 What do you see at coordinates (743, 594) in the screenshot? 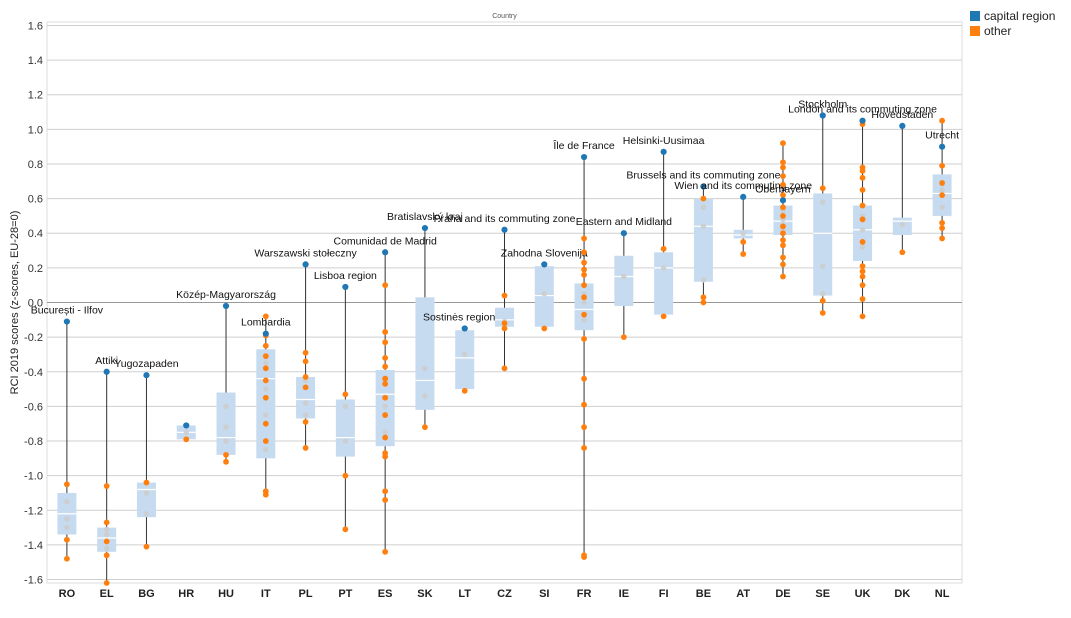
I see `x-category-label: AT` at bounding box center [743, 594].